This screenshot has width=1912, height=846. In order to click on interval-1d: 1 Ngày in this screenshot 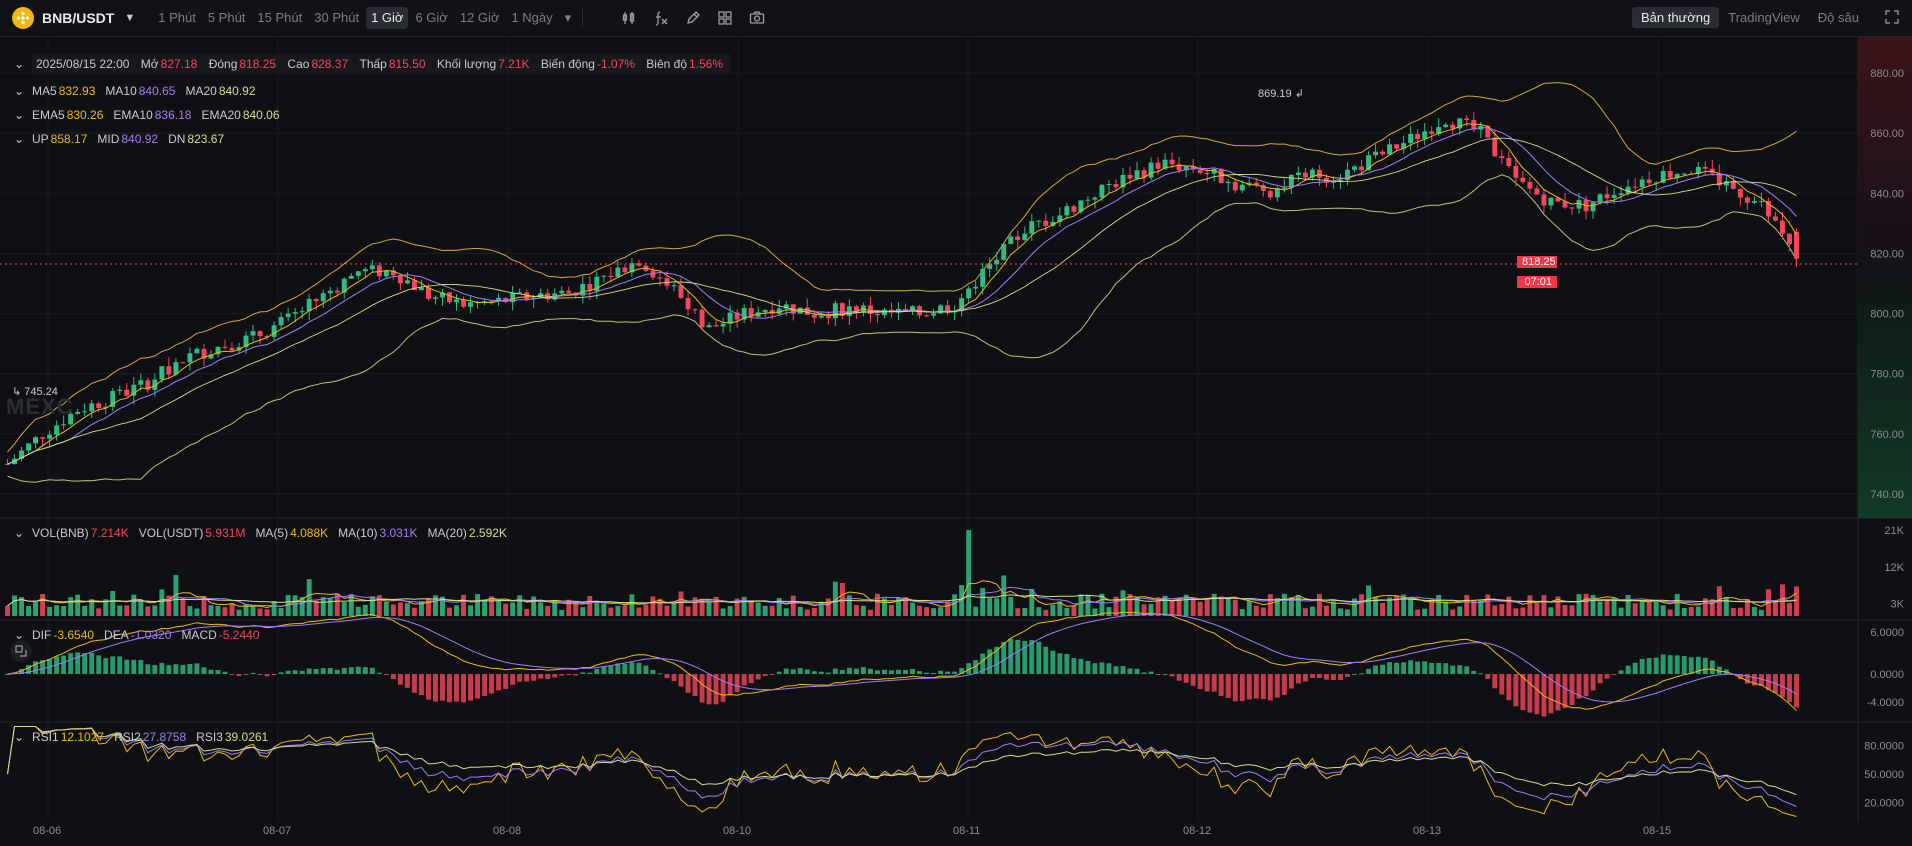, I will do `click(532, 17)`.